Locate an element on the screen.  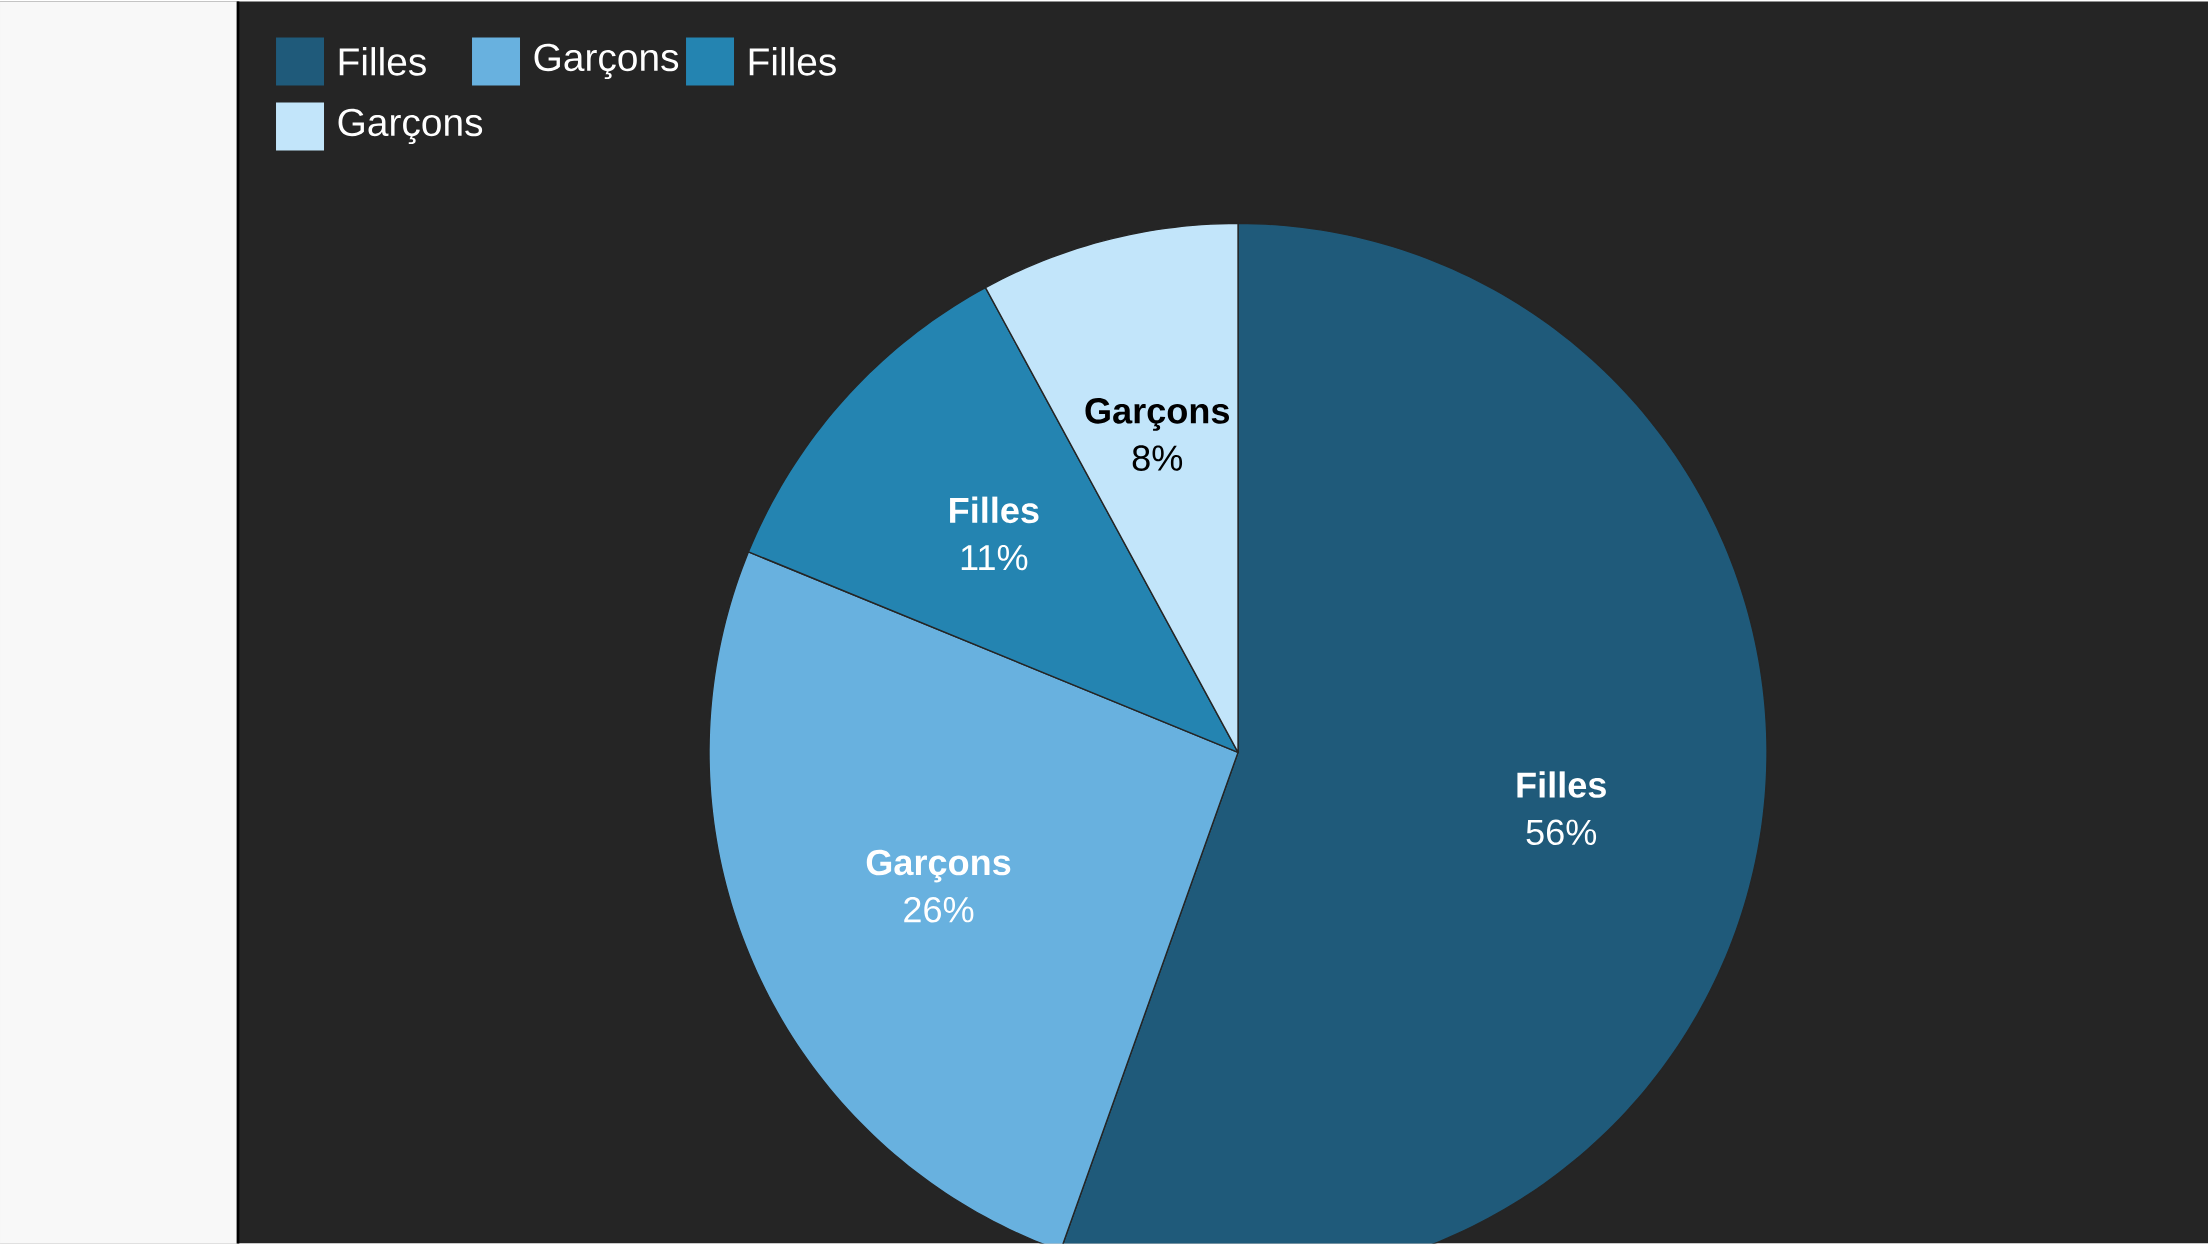
data-label: 11% is located at coordinates (994, 558).